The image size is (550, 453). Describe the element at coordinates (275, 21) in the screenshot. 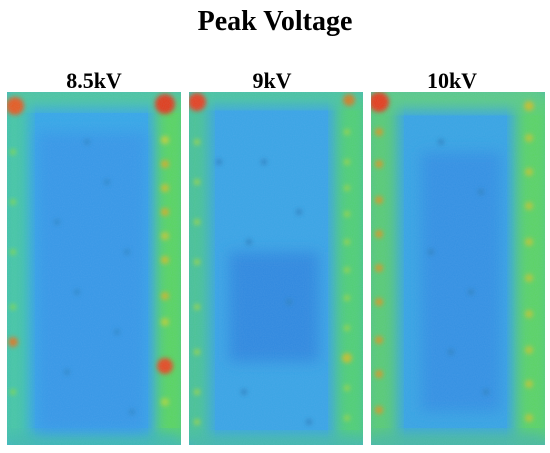

I see `figure-title: Peak Voltage` at that location.